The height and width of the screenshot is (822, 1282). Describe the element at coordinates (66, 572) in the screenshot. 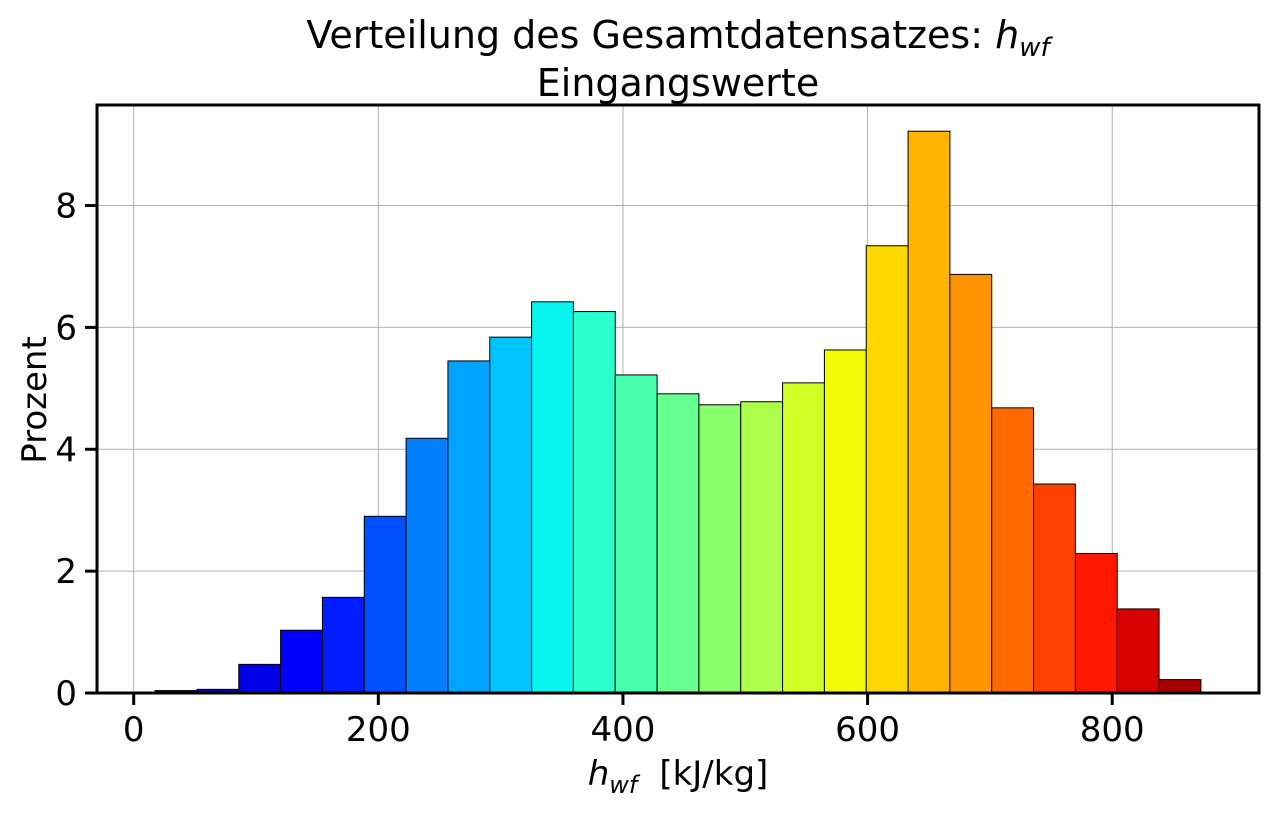

I see `y-tick-label-1: 2` at that location.